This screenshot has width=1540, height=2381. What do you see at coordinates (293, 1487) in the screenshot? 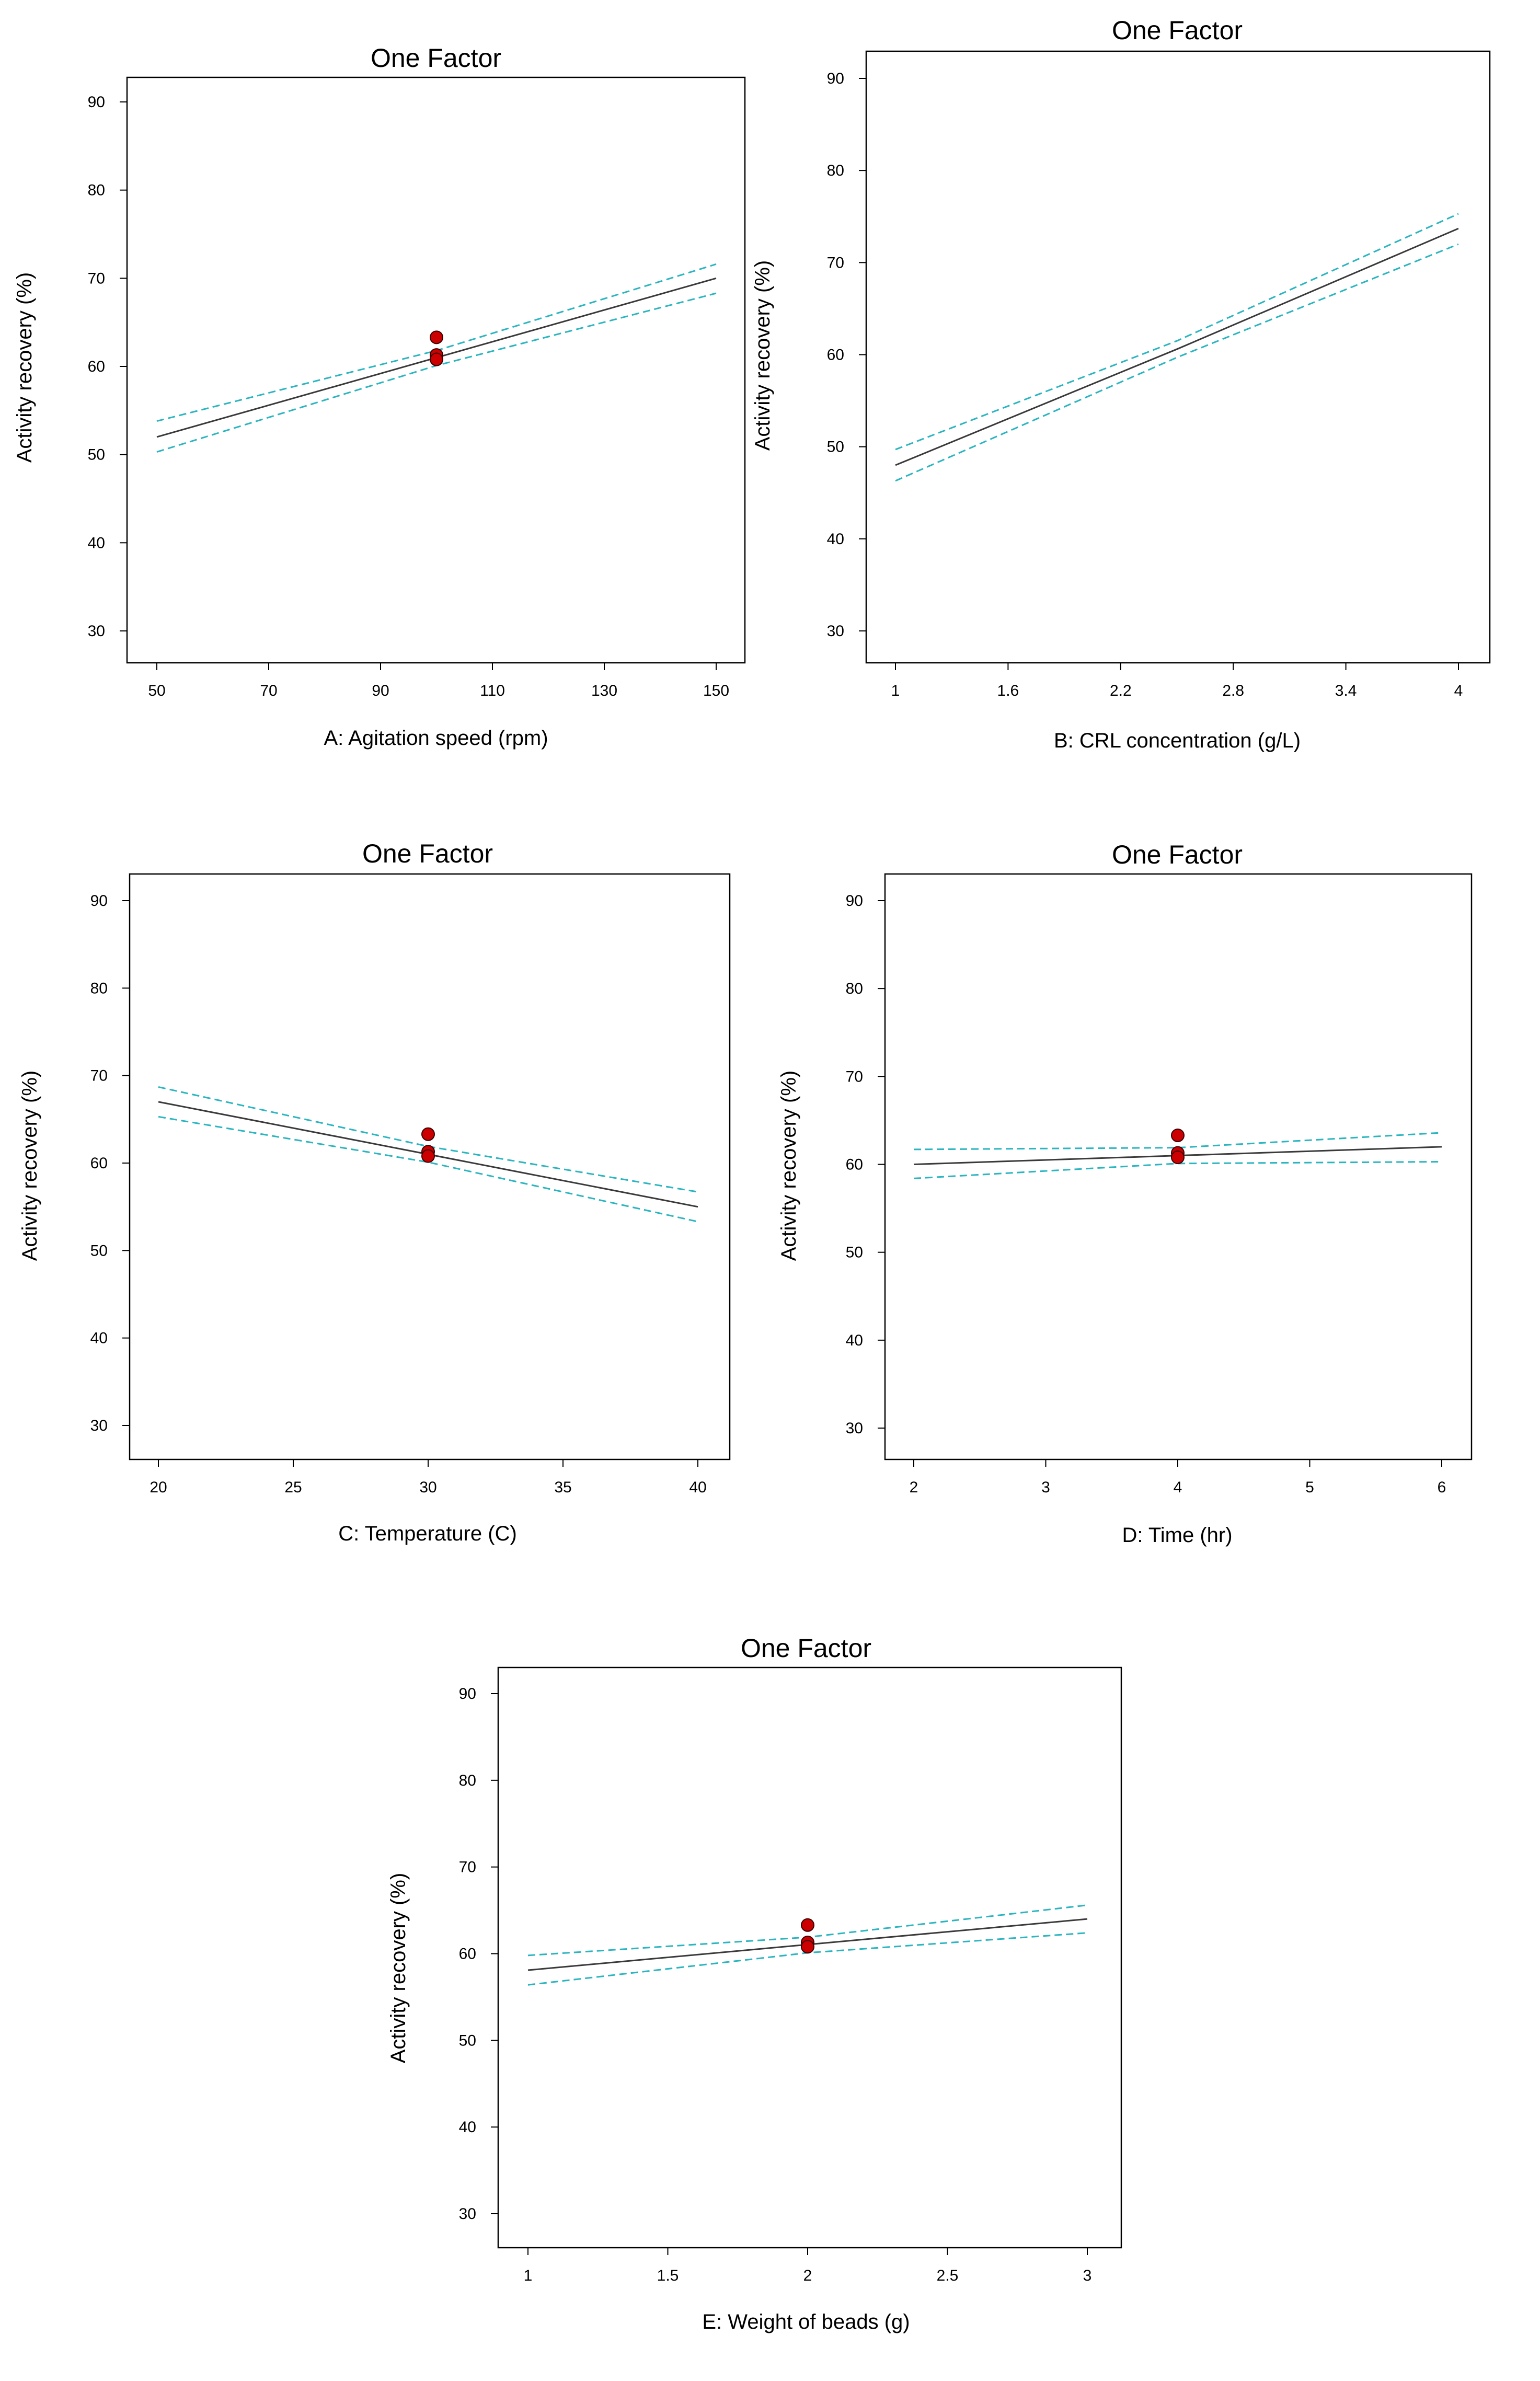
I see `x-tick-label: 25` at bounding box center [293, 1487].